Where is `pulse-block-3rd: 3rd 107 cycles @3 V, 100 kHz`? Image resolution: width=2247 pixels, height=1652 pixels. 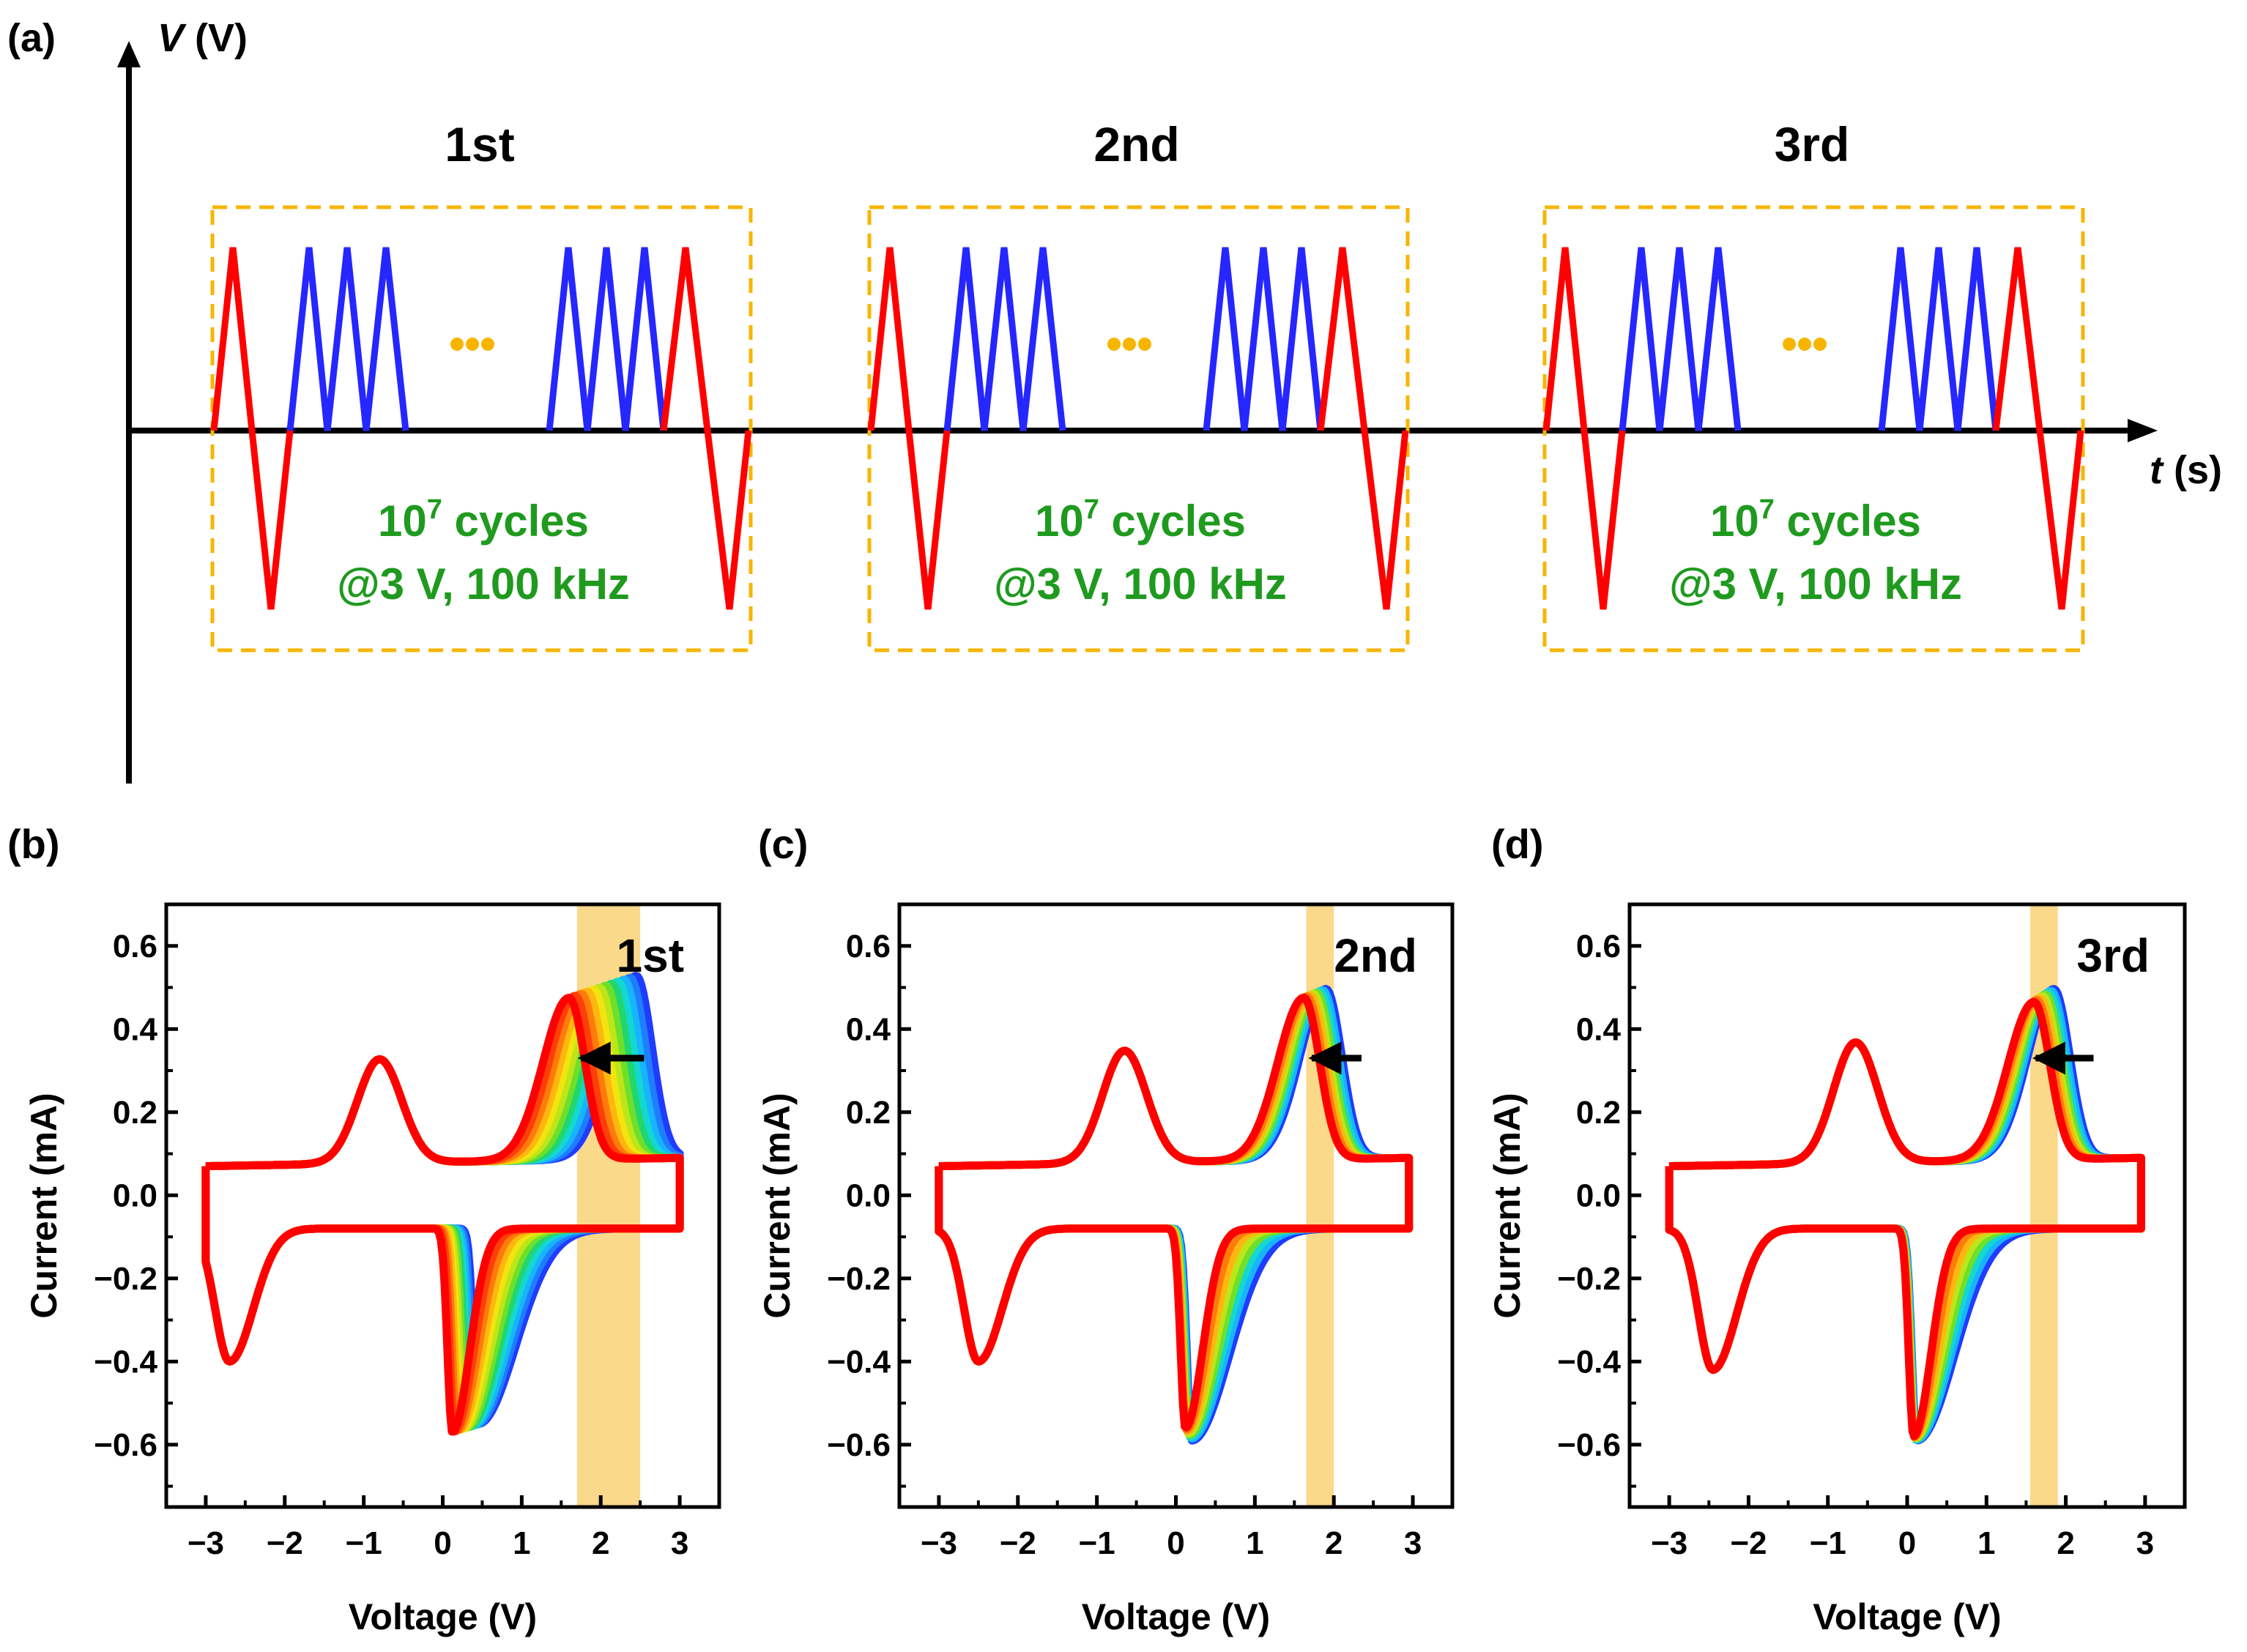
pulse-block-3rd: 3rd 107 cycles @3 V, 100 kHz is located at coordinates (1813, 384).